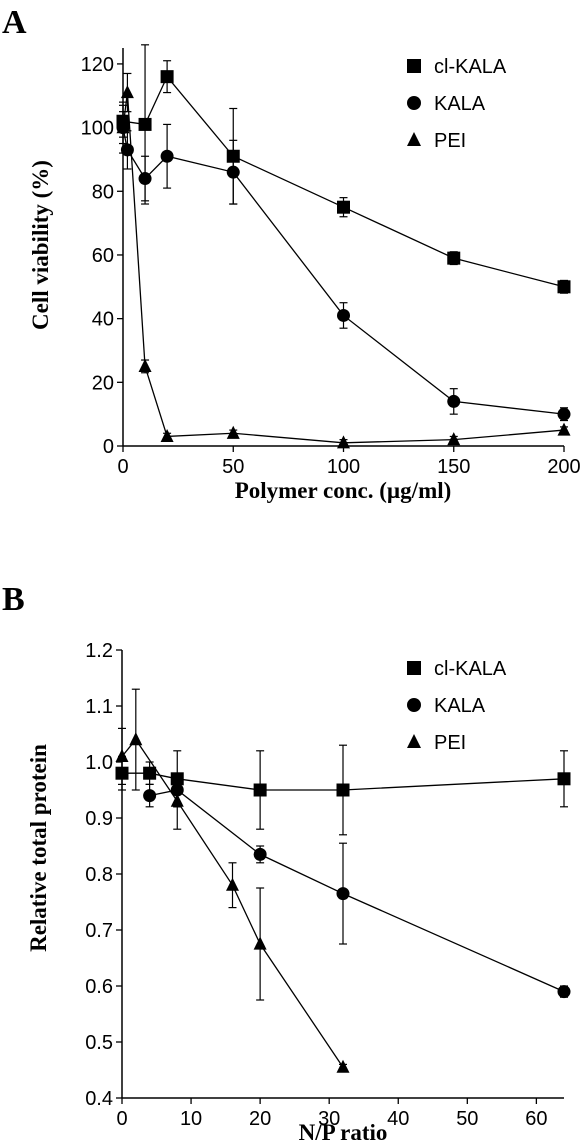  I want to click on panel-a-y-tick-label: 120, so click(97, 65).